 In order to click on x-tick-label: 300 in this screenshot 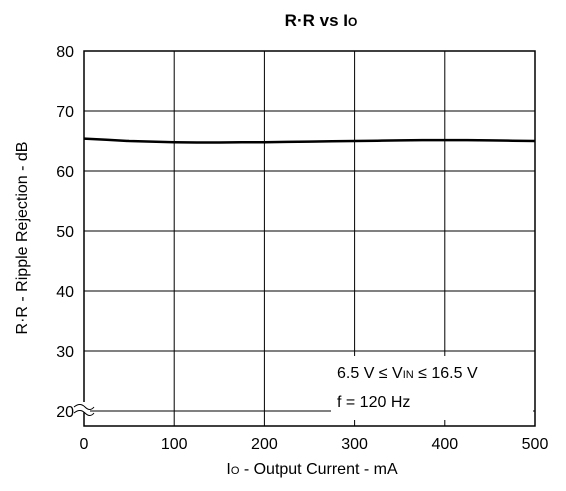, I will do `click(354, 444)`.